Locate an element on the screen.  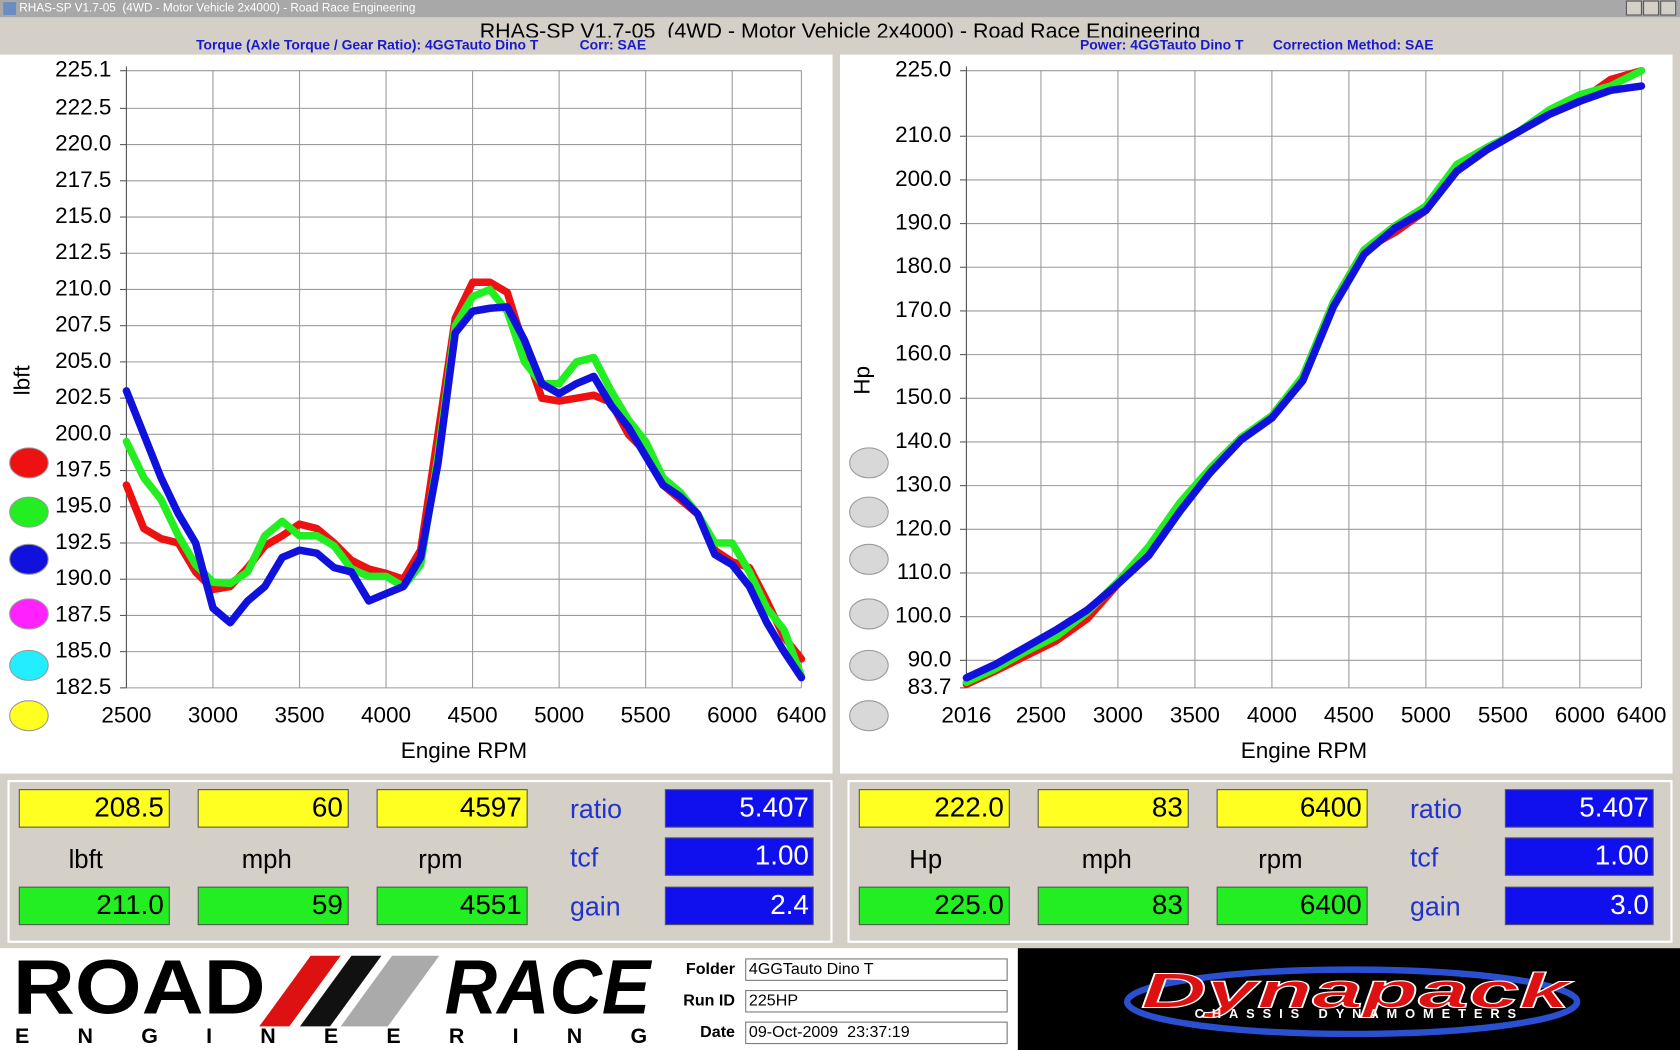
param-value: 3.0 is located at coordinates (1629, 904).